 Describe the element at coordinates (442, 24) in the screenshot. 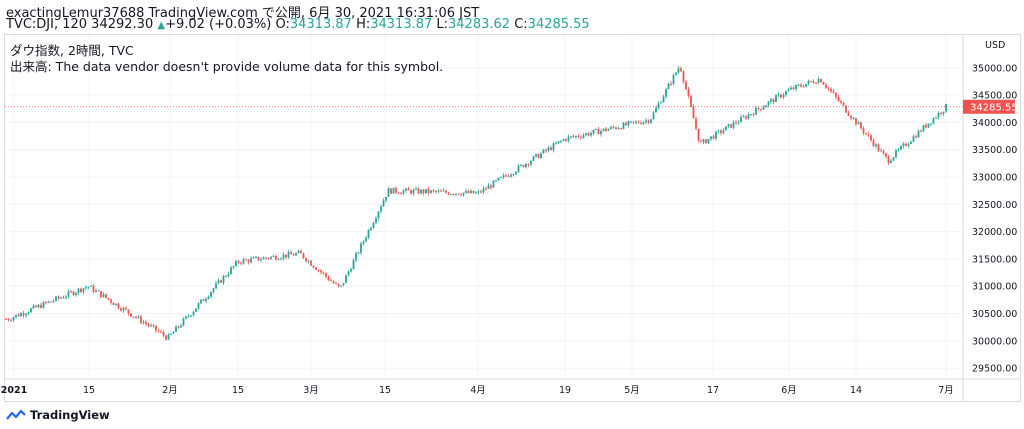

I see `low-label: L:` at that location.